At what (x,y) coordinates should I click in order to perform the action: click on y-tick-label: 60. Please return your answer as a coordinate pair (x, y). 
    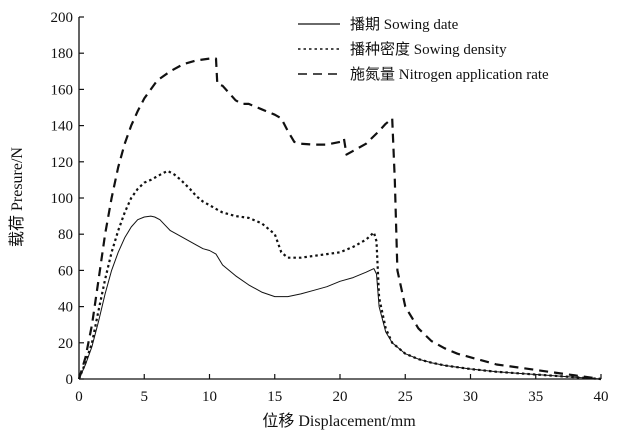
    Looking at the image, I should click on (65, 271).